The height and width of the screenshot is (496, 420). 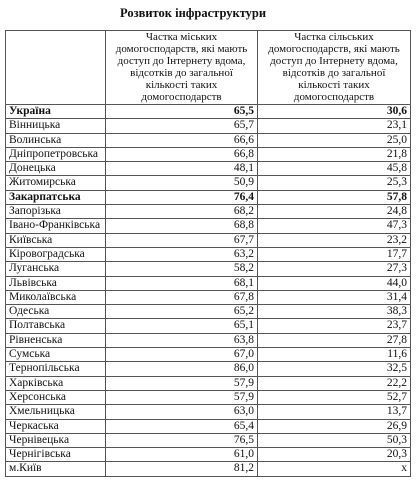 I want to click on value-cell: х, so click(x=334, y=469).